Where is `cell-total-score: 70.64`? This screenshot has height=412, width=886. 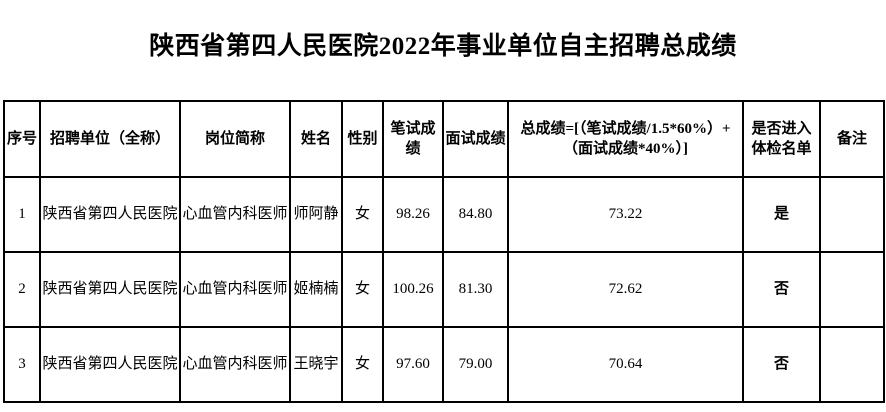 cell-total-score: 70.64 is located at coordinates (625, 364).